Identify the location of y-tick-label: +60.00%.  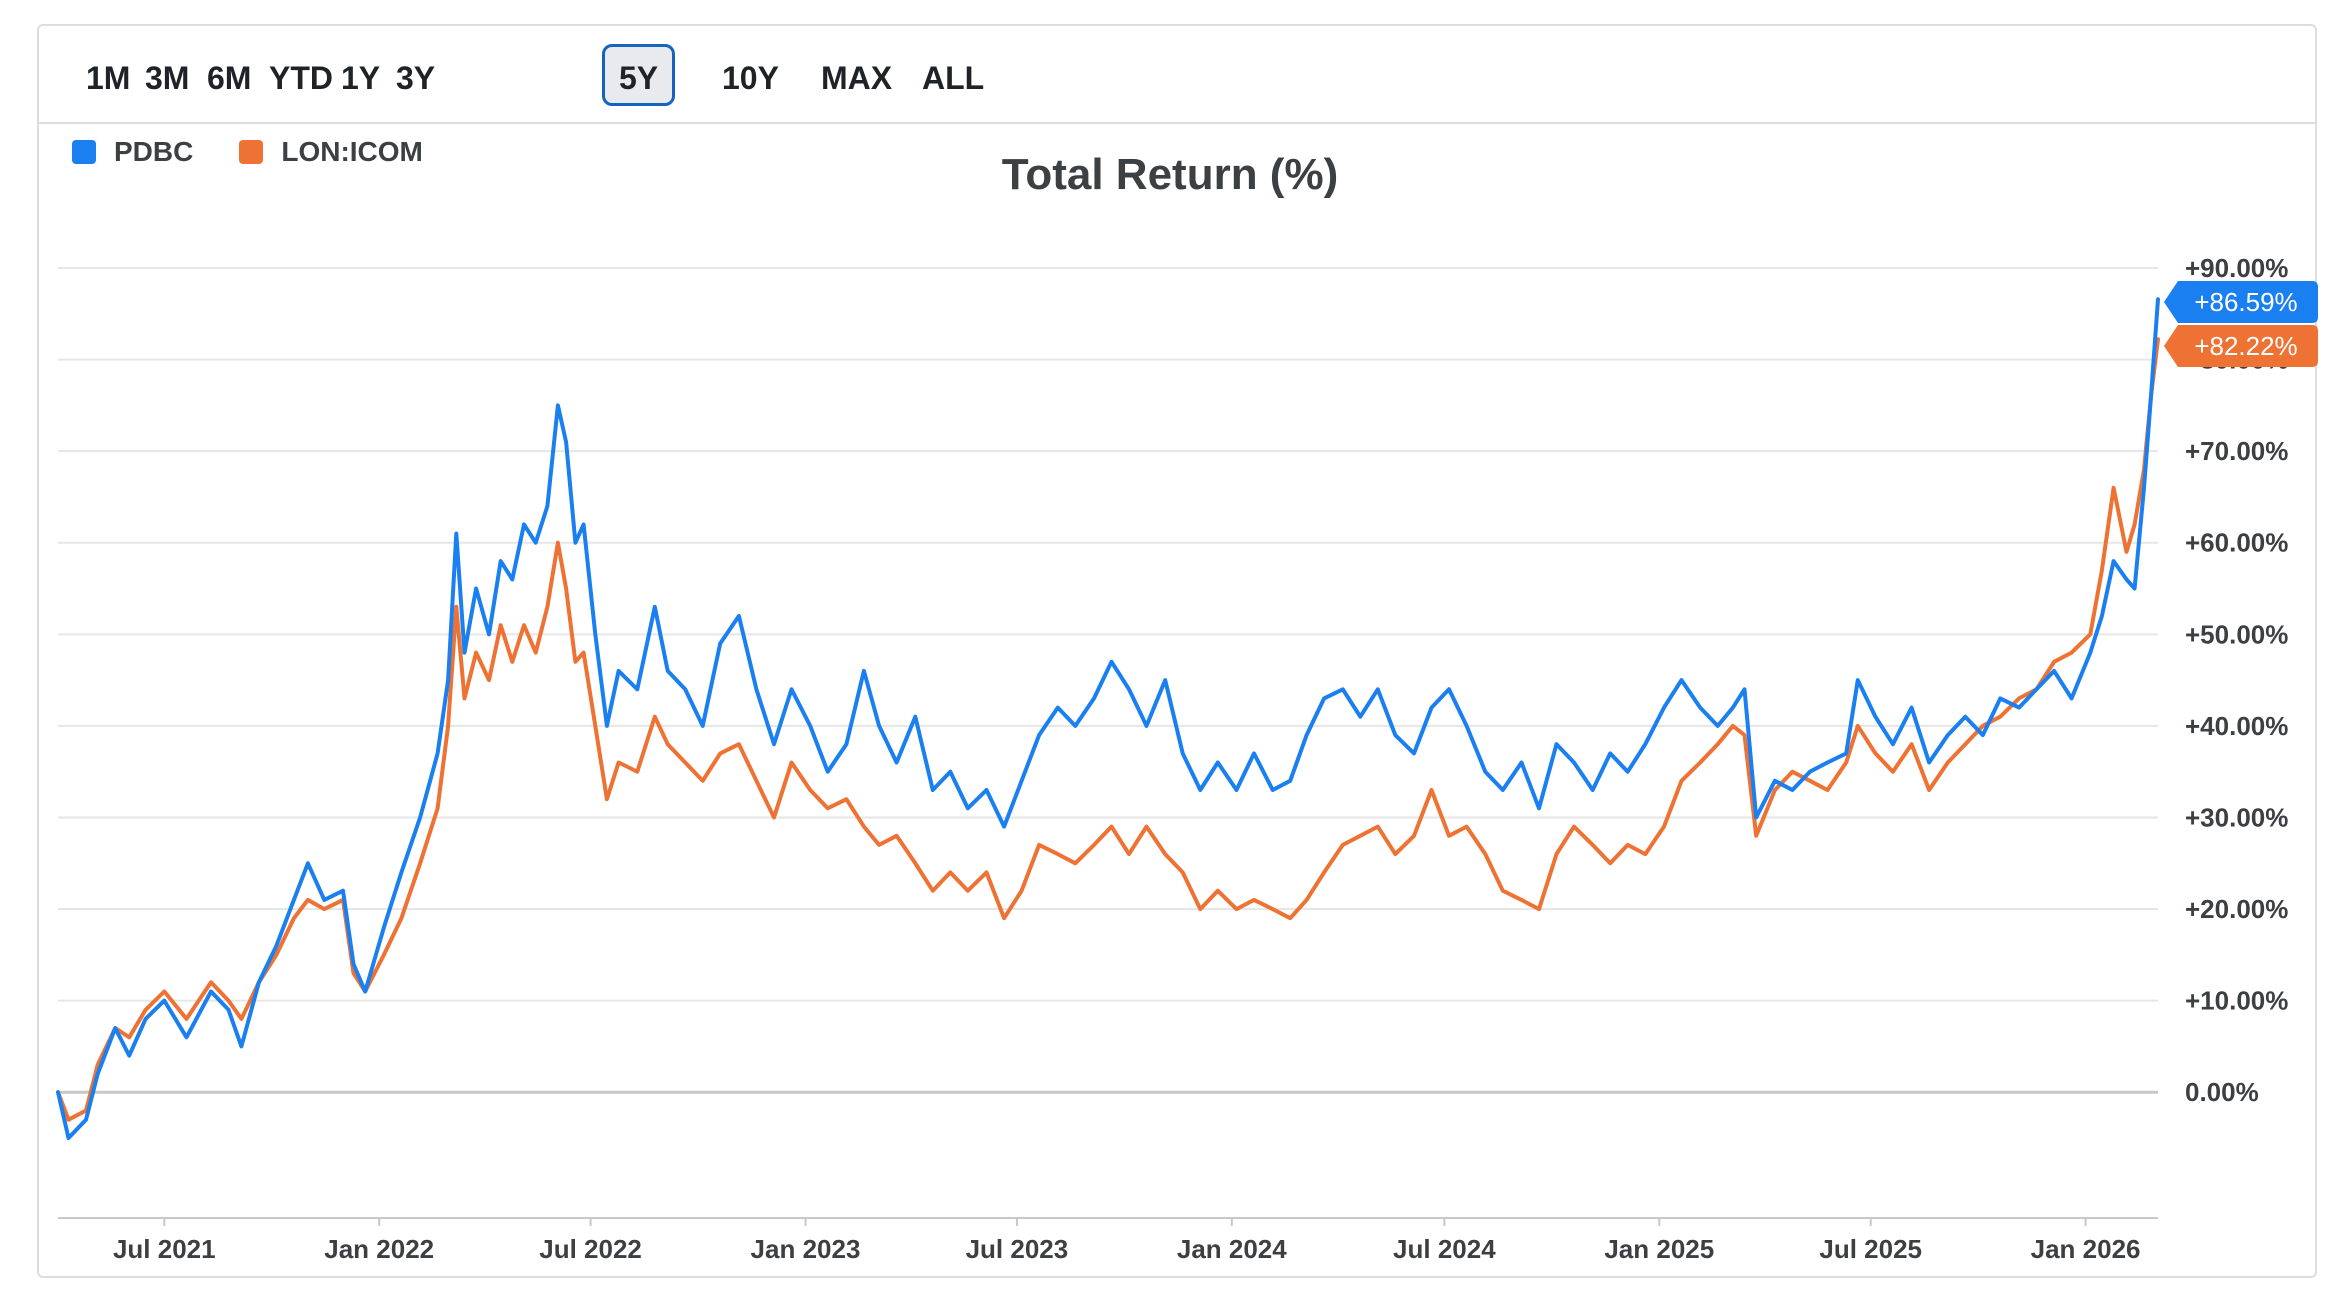
(2236, 543).